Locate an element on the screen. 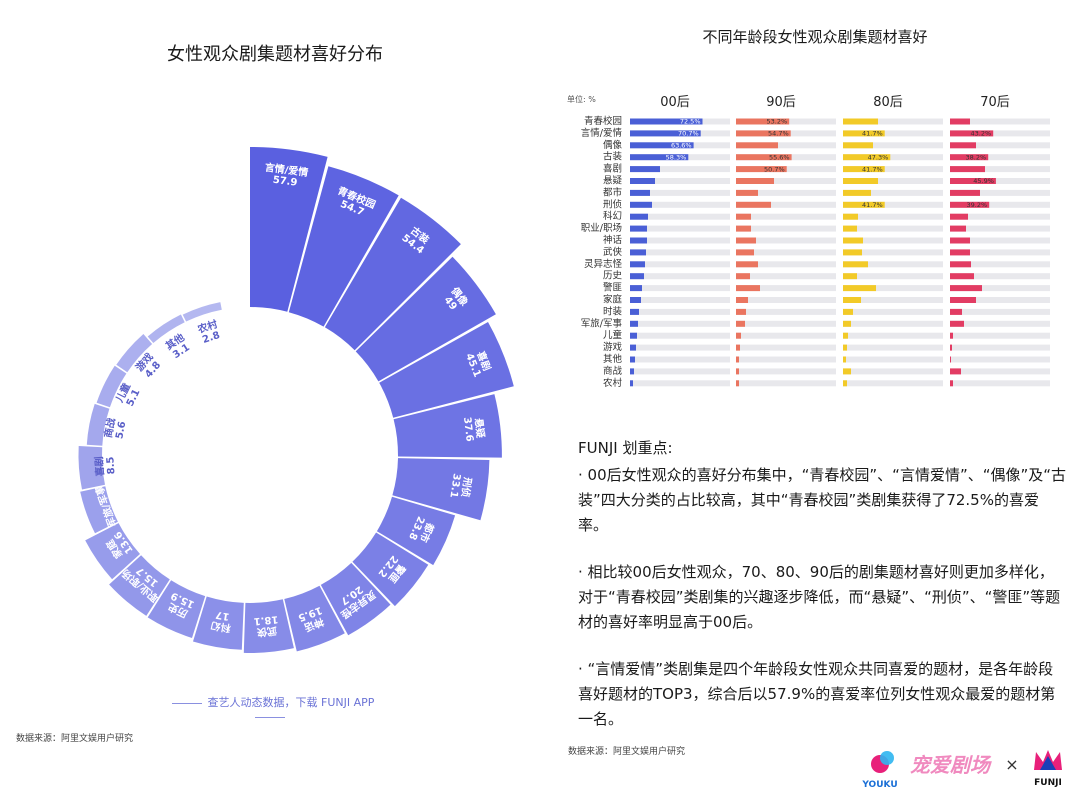  bar-category-label: 时装 is located at coordinates (613, 311).